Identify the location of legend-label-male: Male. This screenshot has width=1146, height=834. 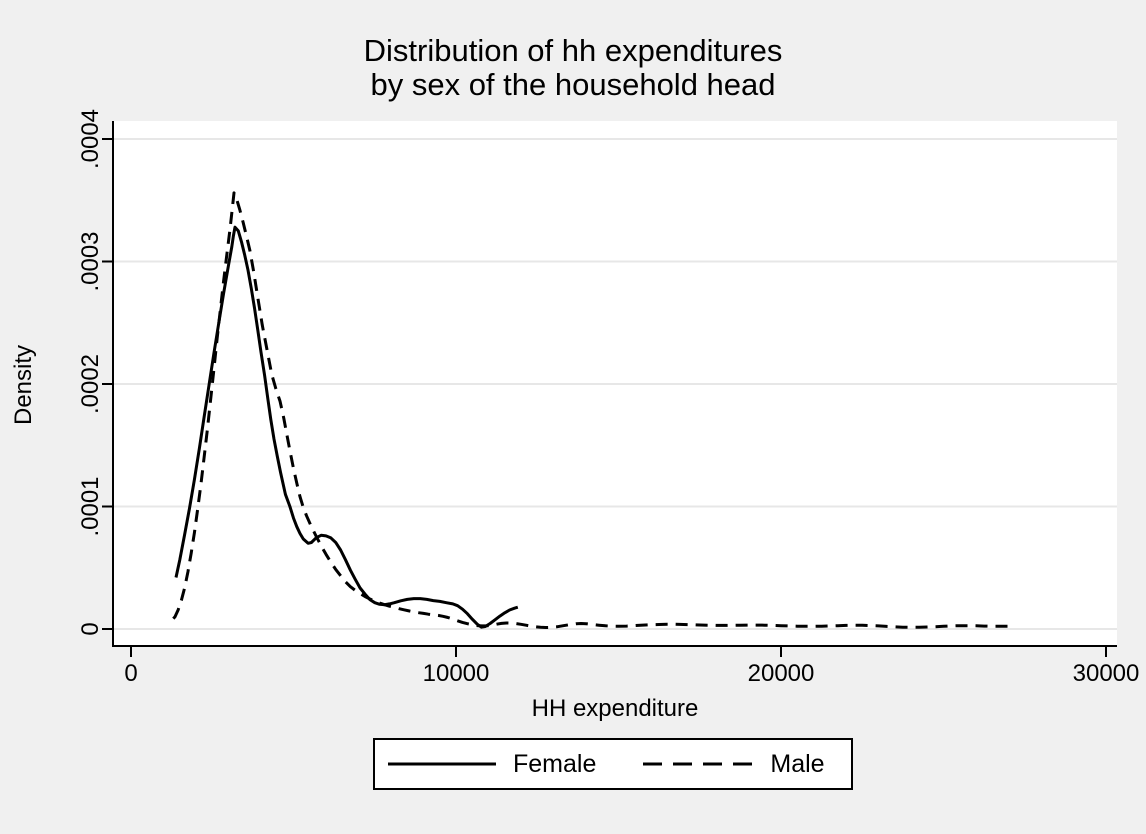
(797, 763).